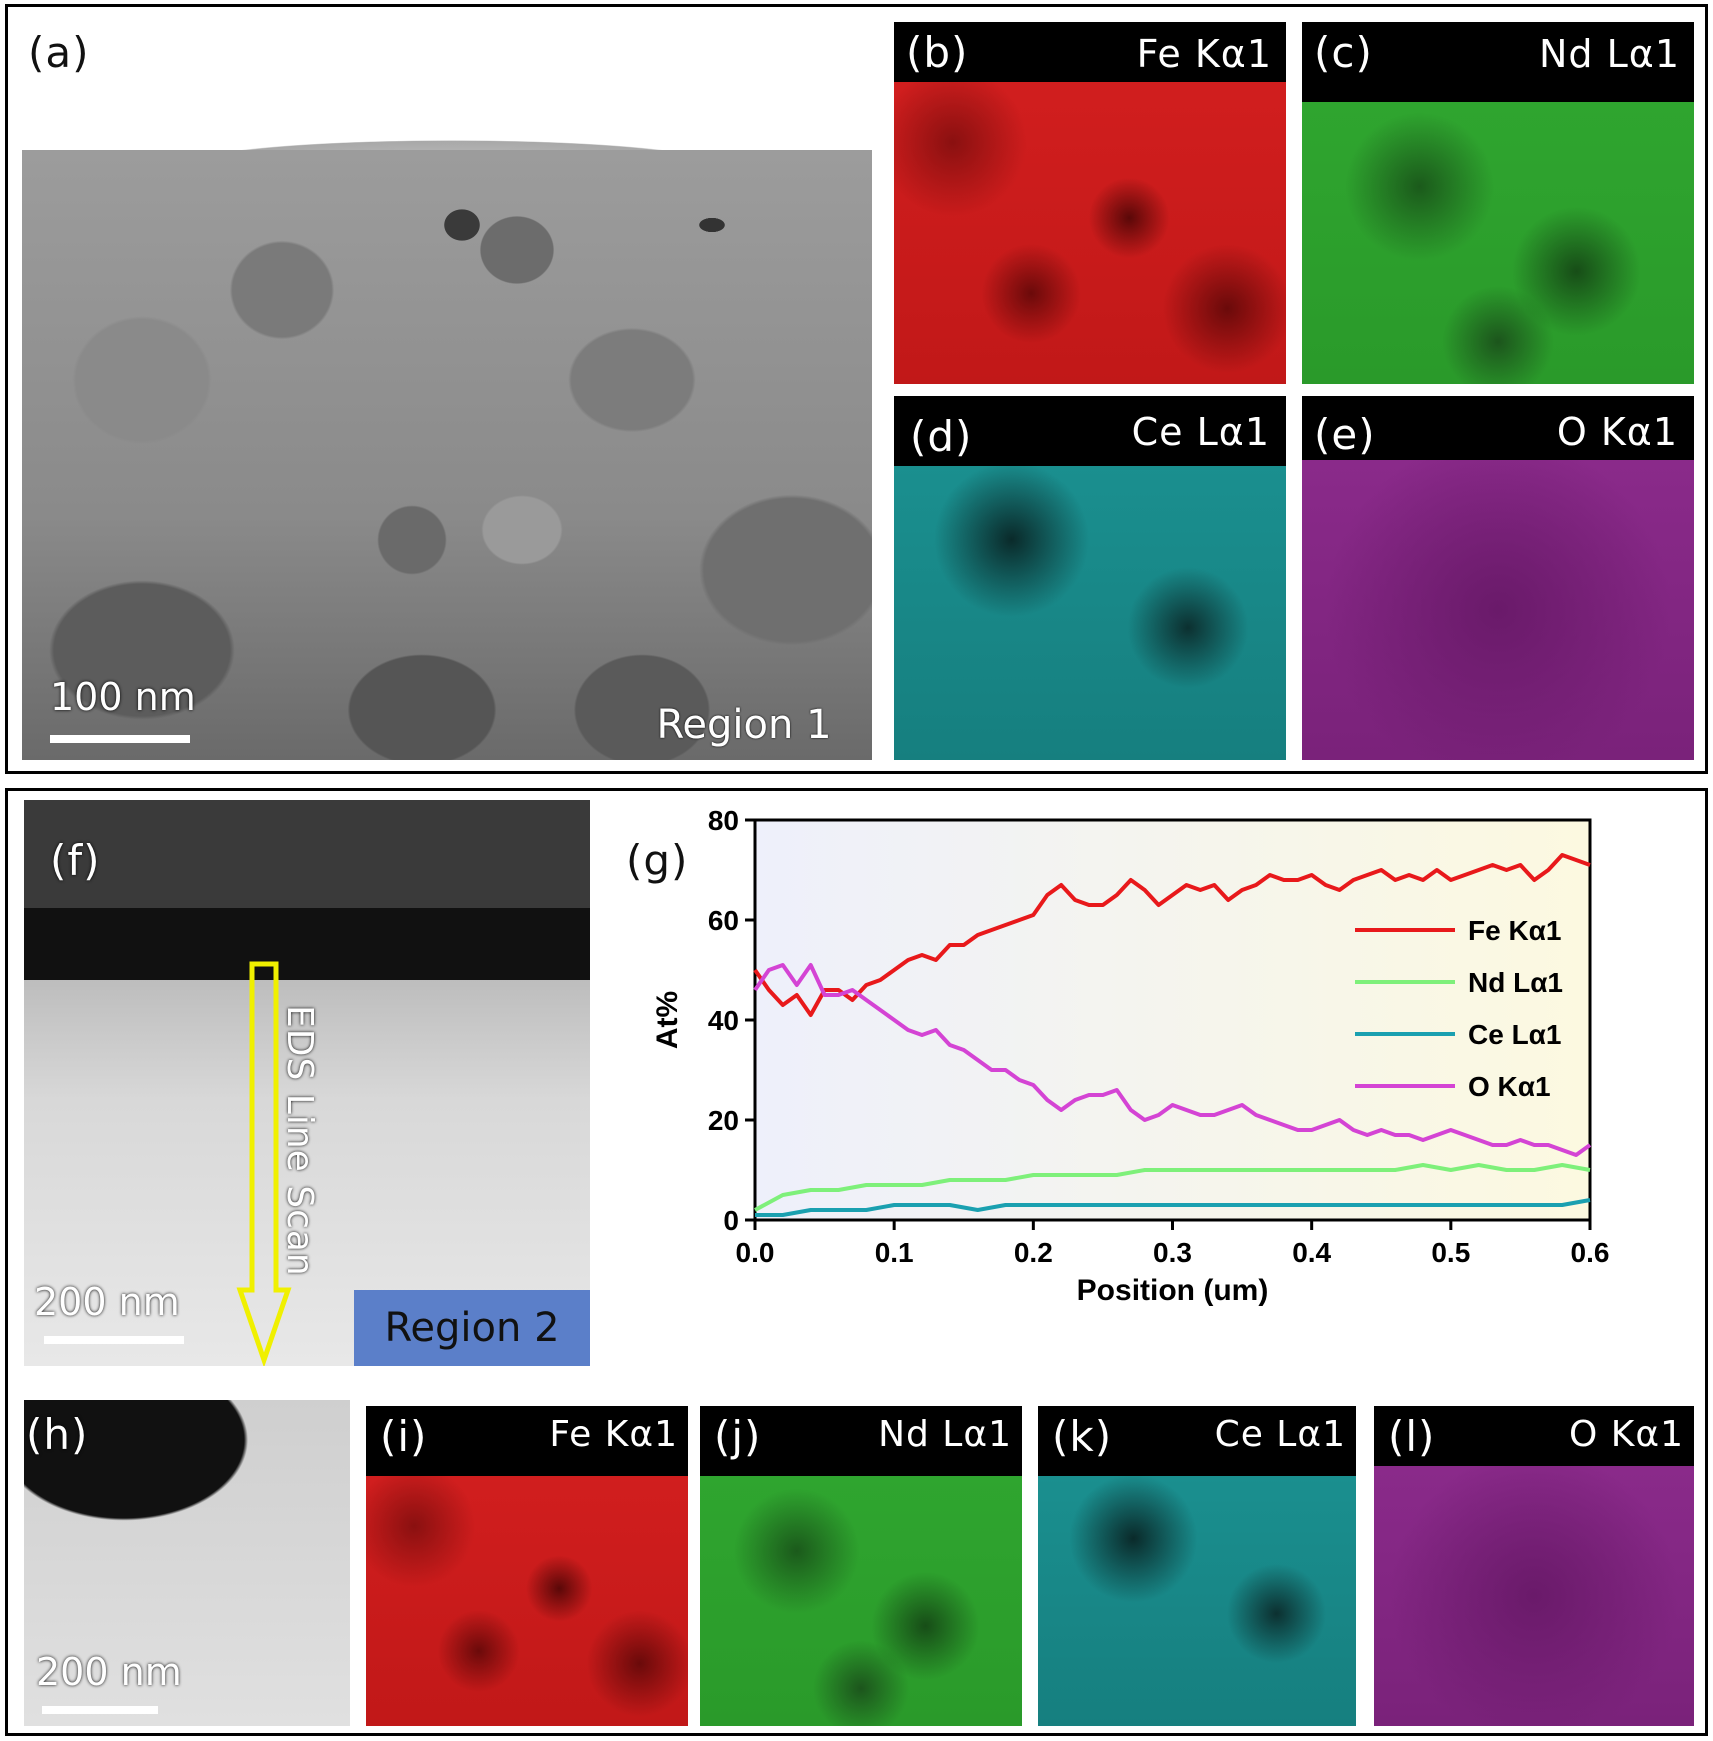 The image size is (1713, 1741). Describe the element at coordinates (187, 1563) in the screenshot. I see `panel-h-haadf-image: (h) 200 nm` at that location.